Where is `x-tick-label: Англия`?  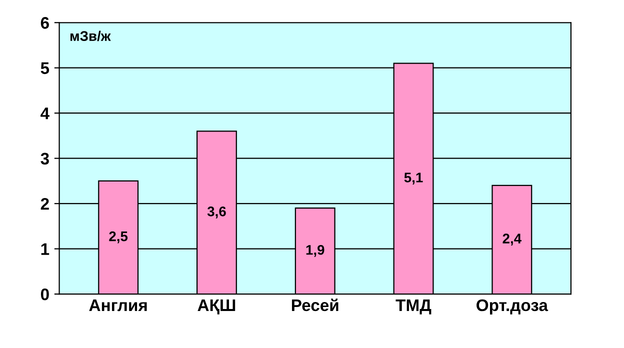 x-tick-label: Англия is located at coordinates (118, 306).